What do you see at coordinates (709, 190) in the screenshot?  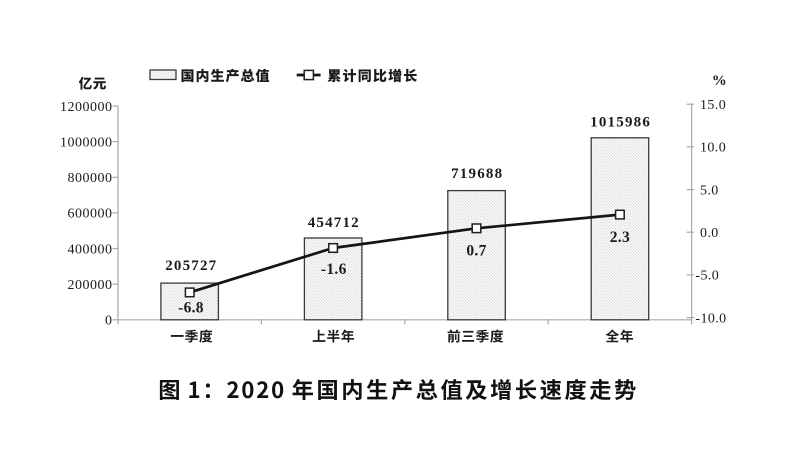 I see `svg-text: 5.0` at bounding box center [709, 190].